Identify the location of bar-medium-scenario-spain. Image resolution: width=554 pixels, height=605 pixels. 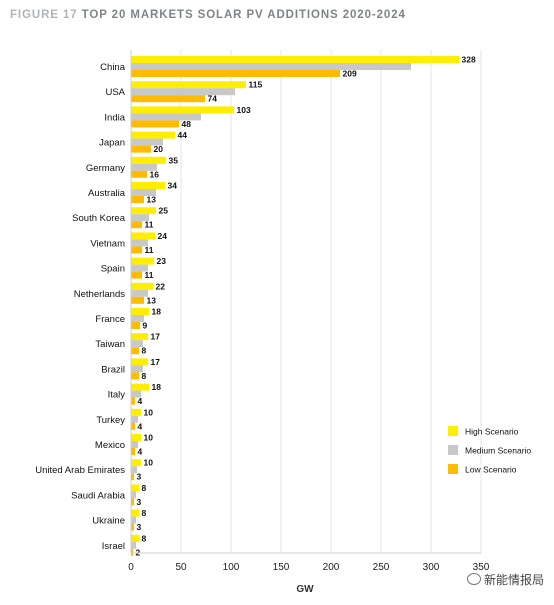
(139, 268).